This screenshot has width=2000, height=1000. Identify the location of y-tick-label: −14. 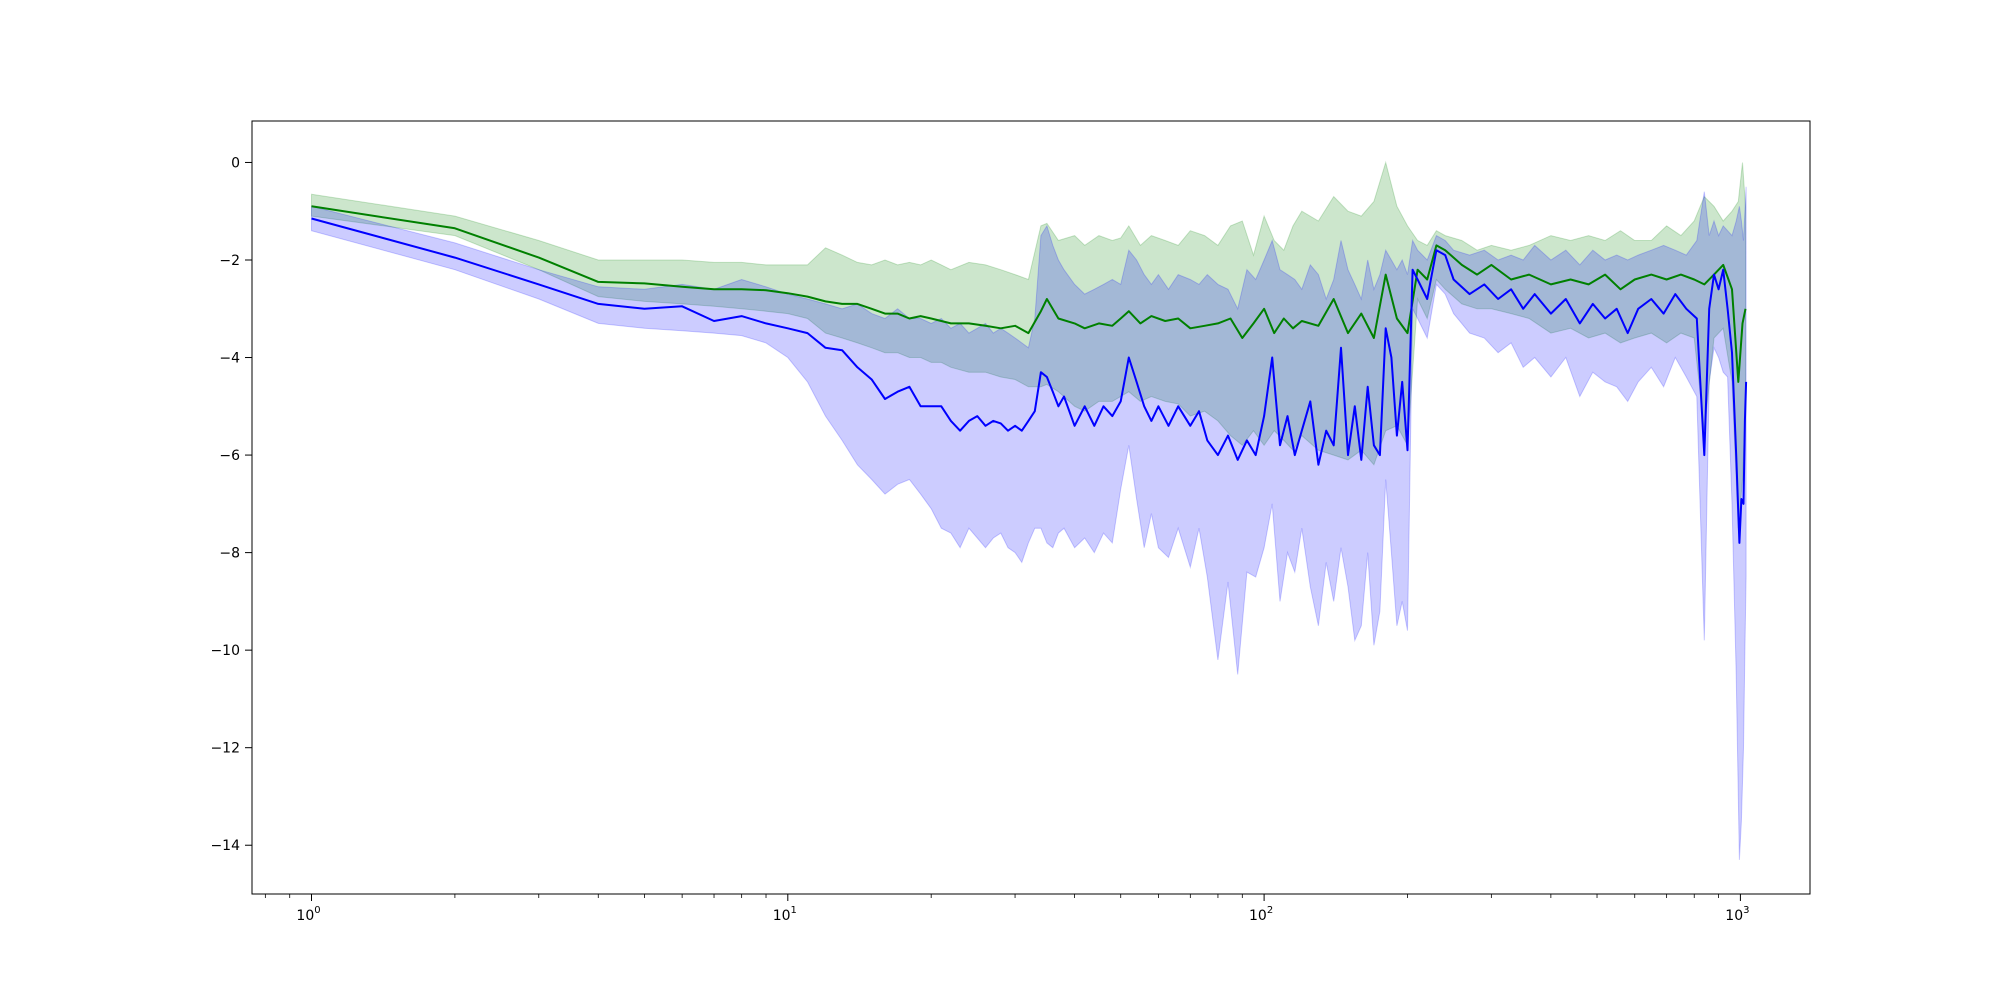
(225, 846).